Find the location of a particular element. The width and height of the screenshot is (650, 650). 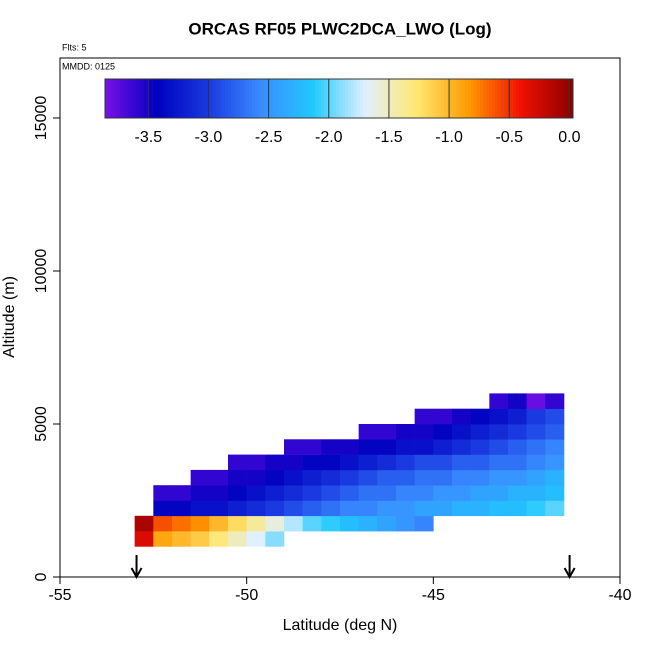

colorbar-tick-label: -1.0 is located at coordinates (449, 137).